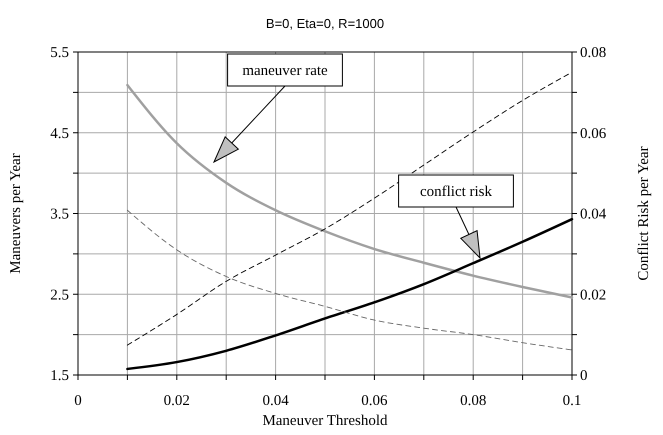 This screenshot has width=663, height=435. I want to click on y2-tick-label: 0, so click(584, 376).